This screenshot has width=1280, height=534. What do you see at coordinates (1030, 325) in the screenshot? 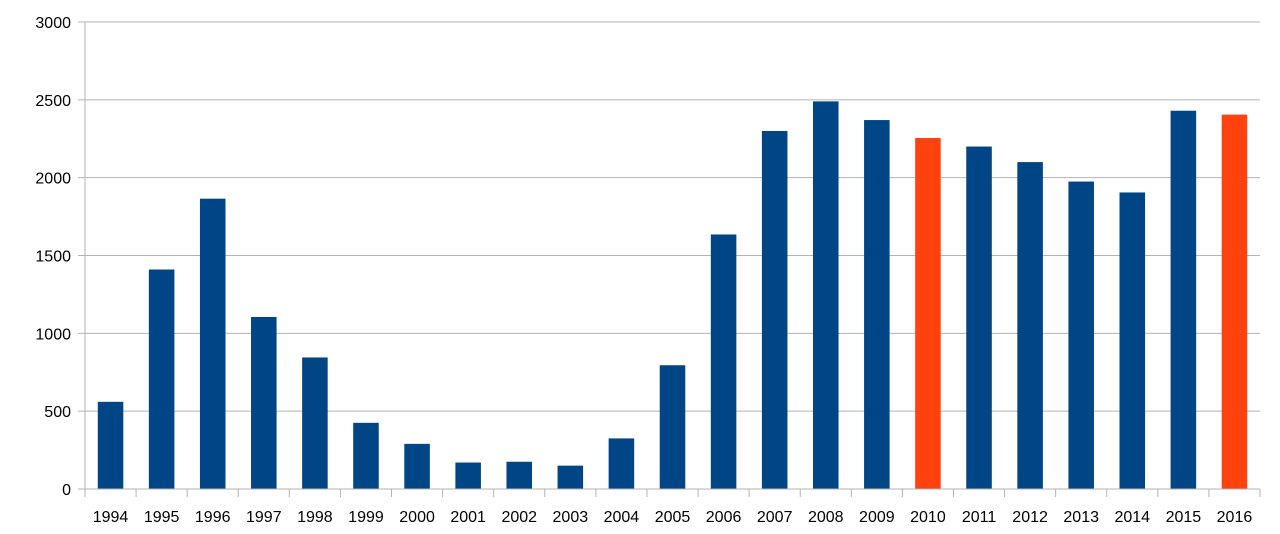
I see `bar-2012` at bounding box center [1030, 325].